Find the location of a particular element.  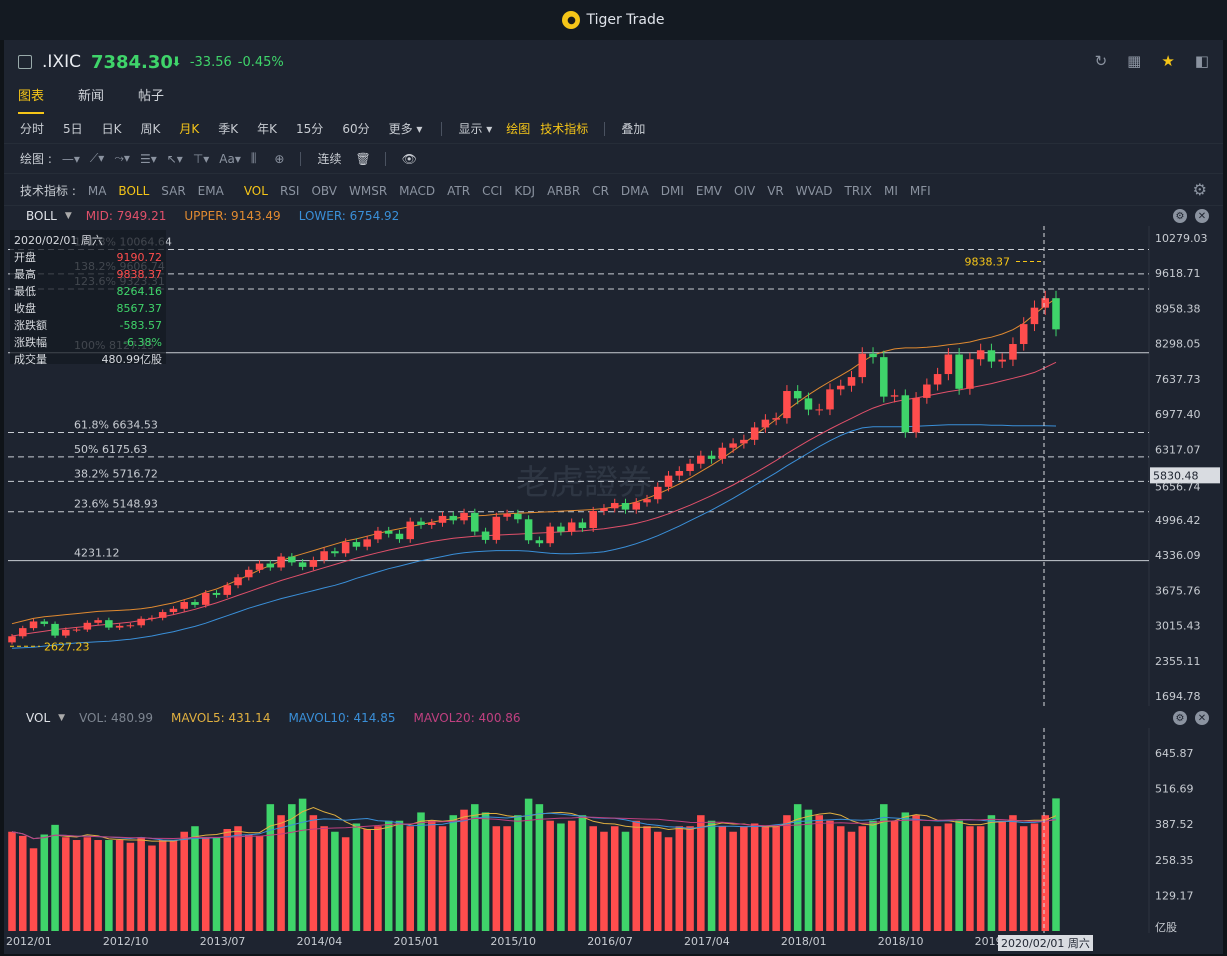

tab-posts: 帖子 is located at coordinates (151, 96).